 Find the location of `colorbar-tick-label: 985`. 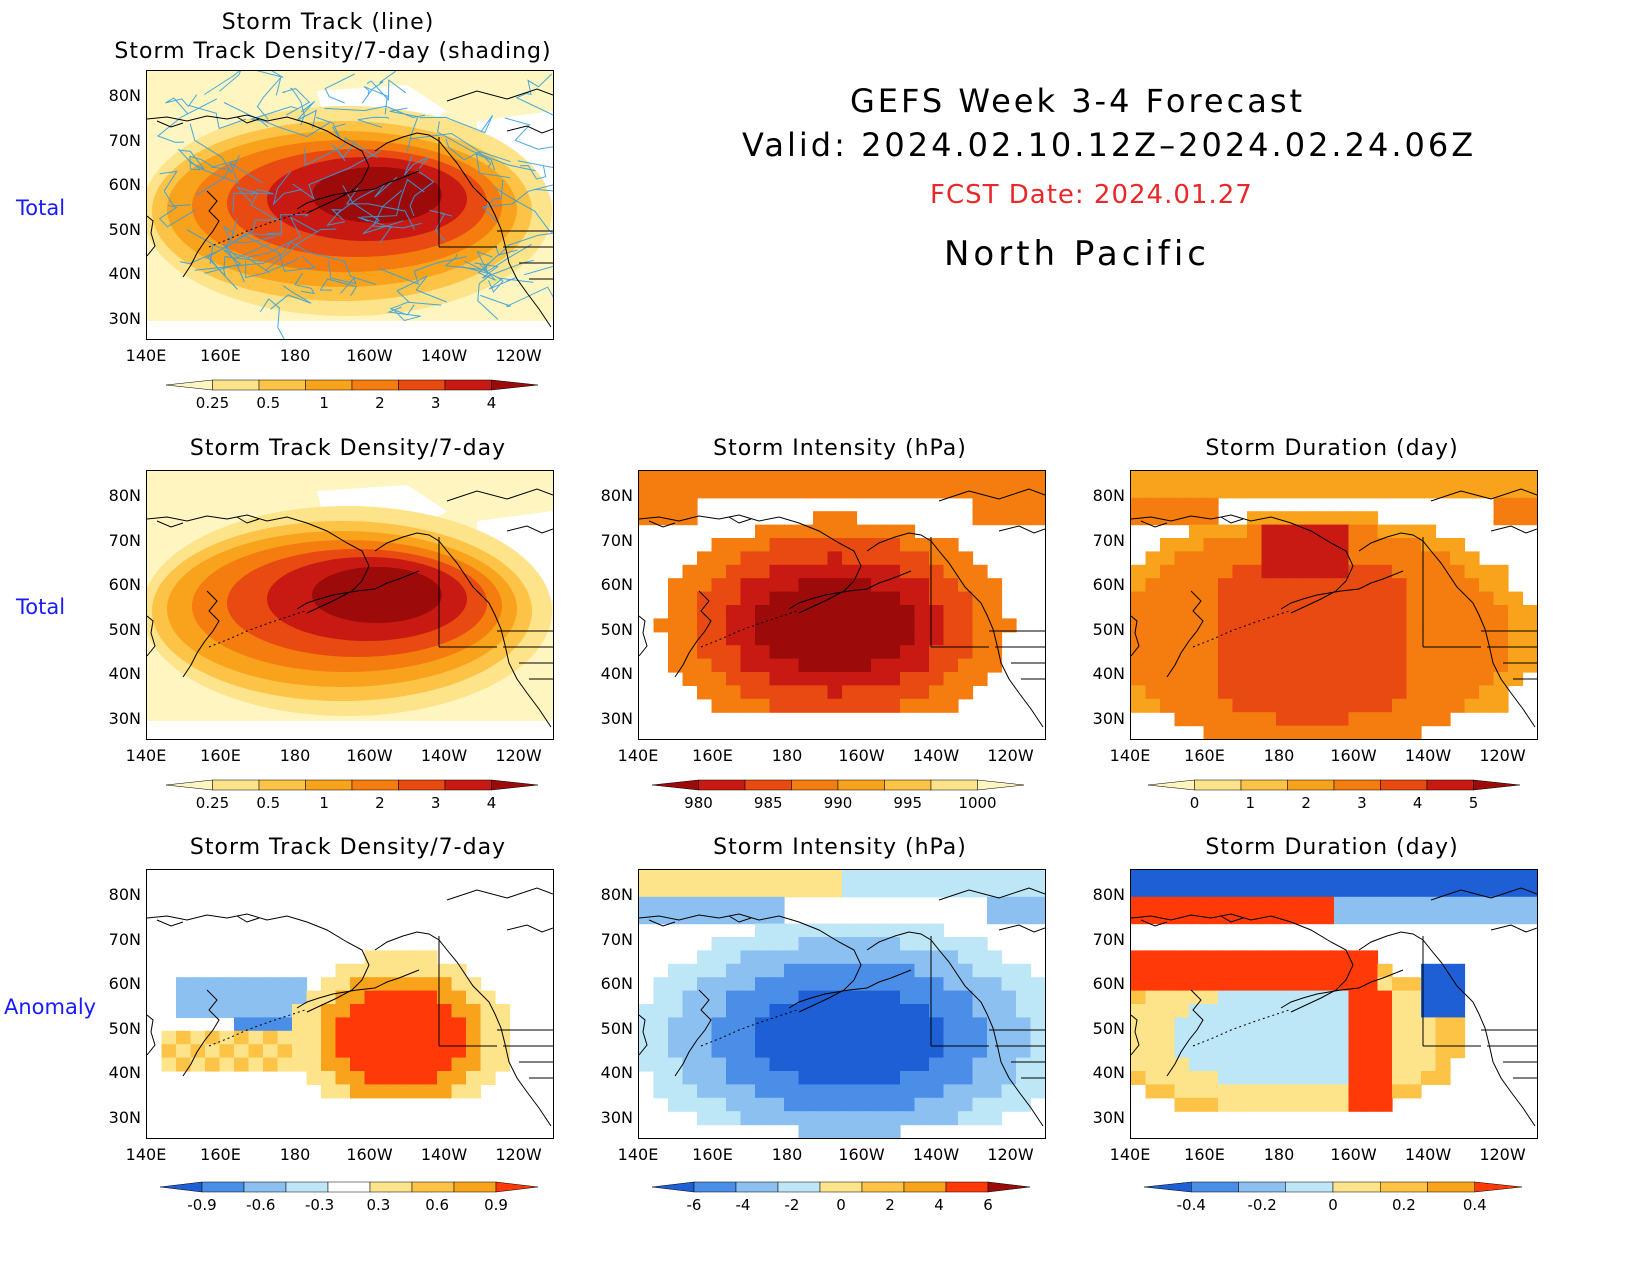

colorbar-tick-label: 985 is located at coordinates (768, 803).